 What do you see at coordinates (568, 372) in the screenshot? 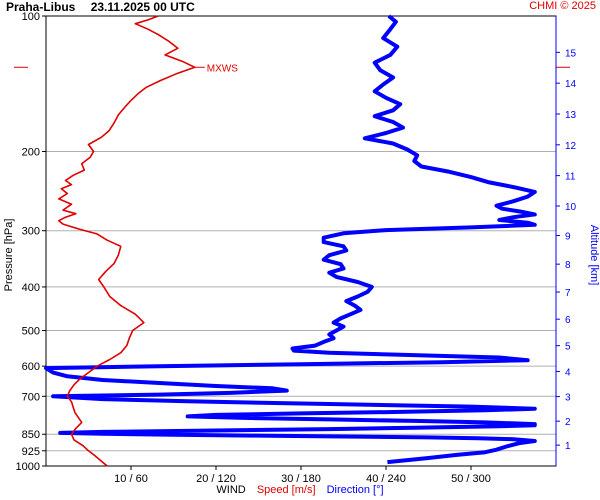
I see `altitude-tick-label: 4` at bounding box center [568, 372].